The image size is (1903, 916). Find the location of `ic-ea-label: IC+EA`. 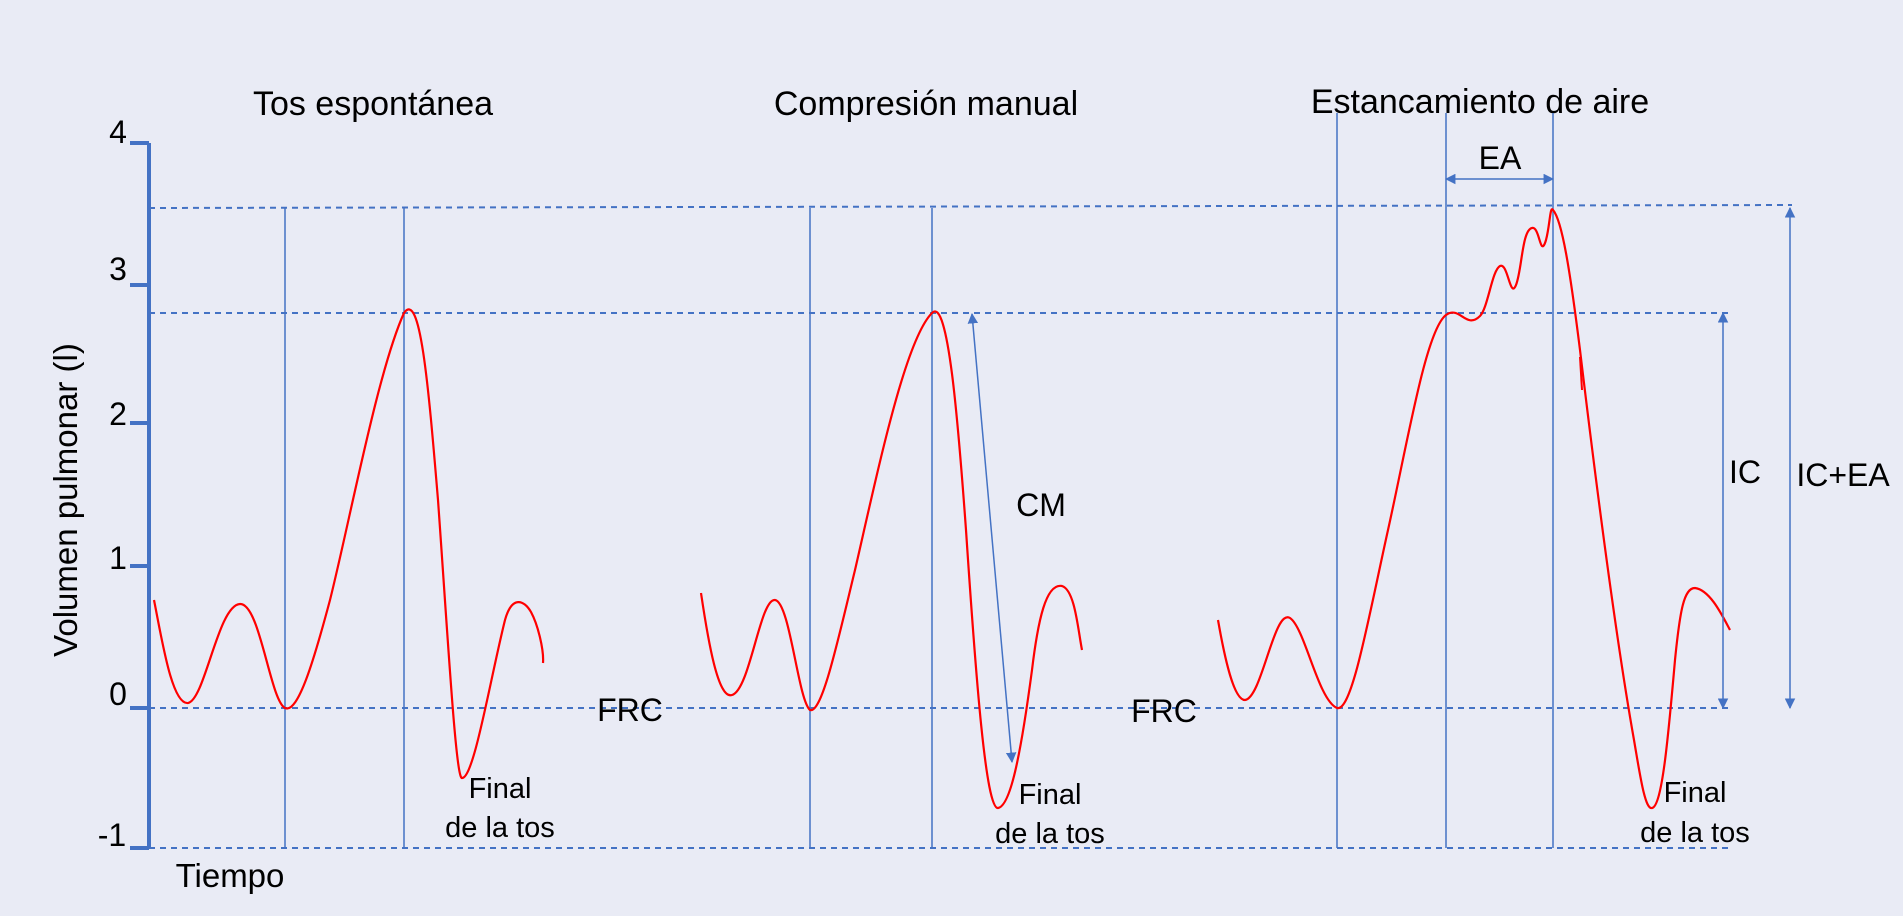

ic-ea-label: IC+EA is located at coordinates (1843, 475).